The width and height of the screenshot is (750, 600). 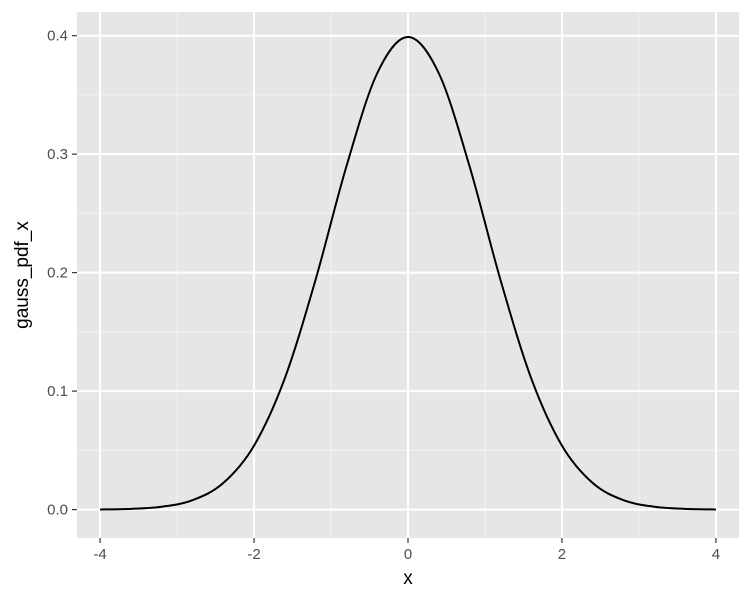 What do you see at coordinates (57, 36) in the screenshot?
I see `y-tick-label: 0.4` at bounding box center [57, 36].